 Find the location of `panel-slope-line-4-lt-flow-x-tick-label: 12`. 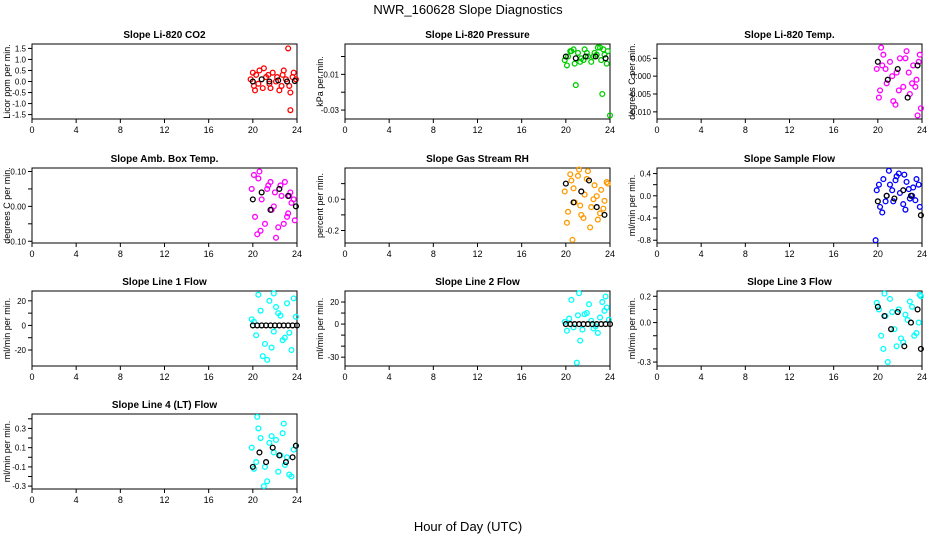

panel-slope-line-4-lt-flow-x-tick-label: 12 is located at coordinates (164, 500).